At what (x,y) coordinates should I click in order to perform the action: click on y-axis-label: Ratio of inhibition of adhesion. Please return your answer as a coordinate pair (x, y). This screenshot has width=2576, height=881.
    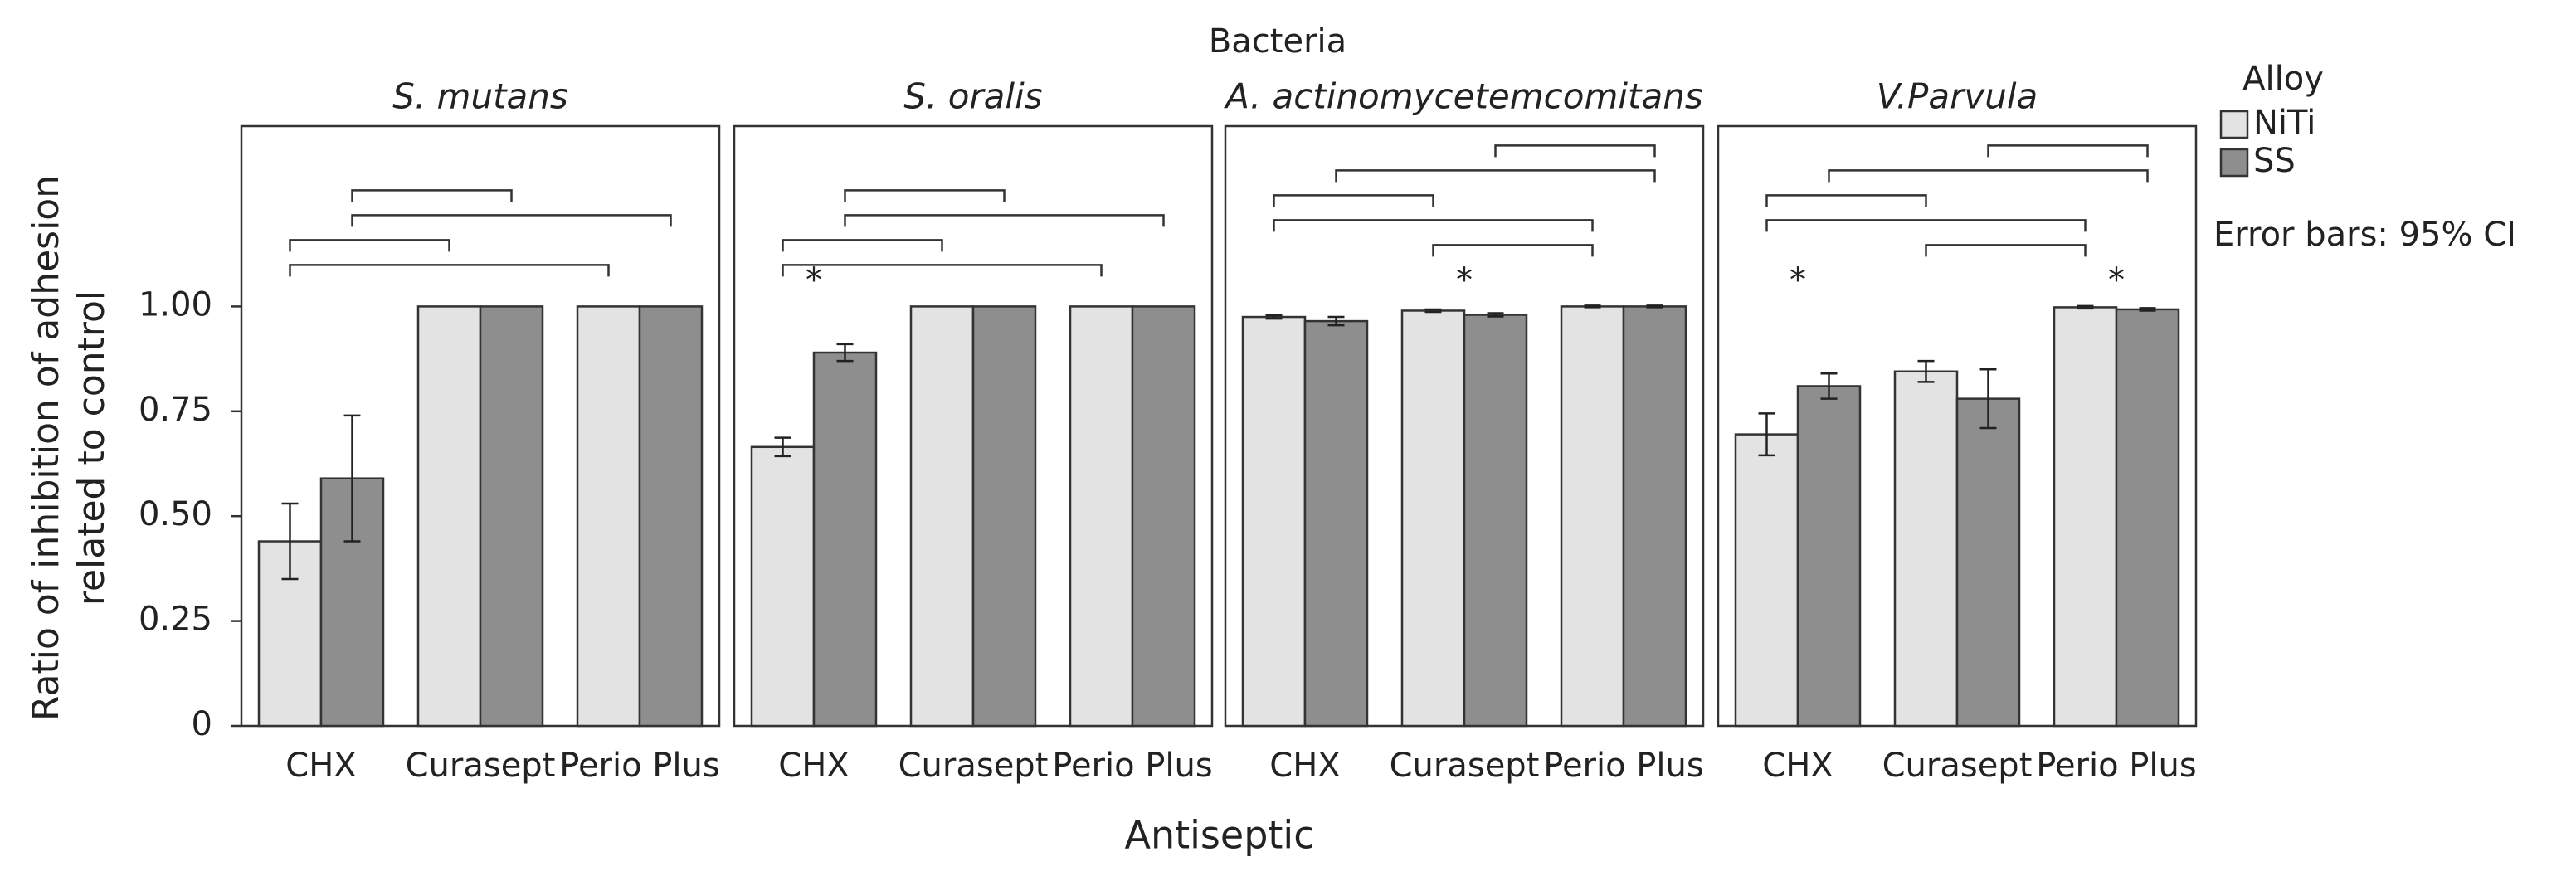
    Looking at the image, I should click on (46, 448).